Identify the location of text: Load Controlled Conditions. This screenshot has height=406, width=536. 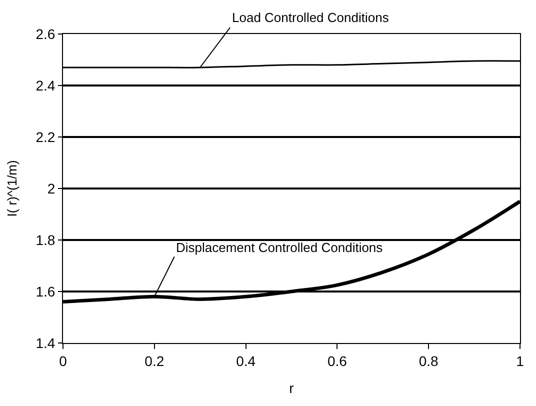
(311, 17).